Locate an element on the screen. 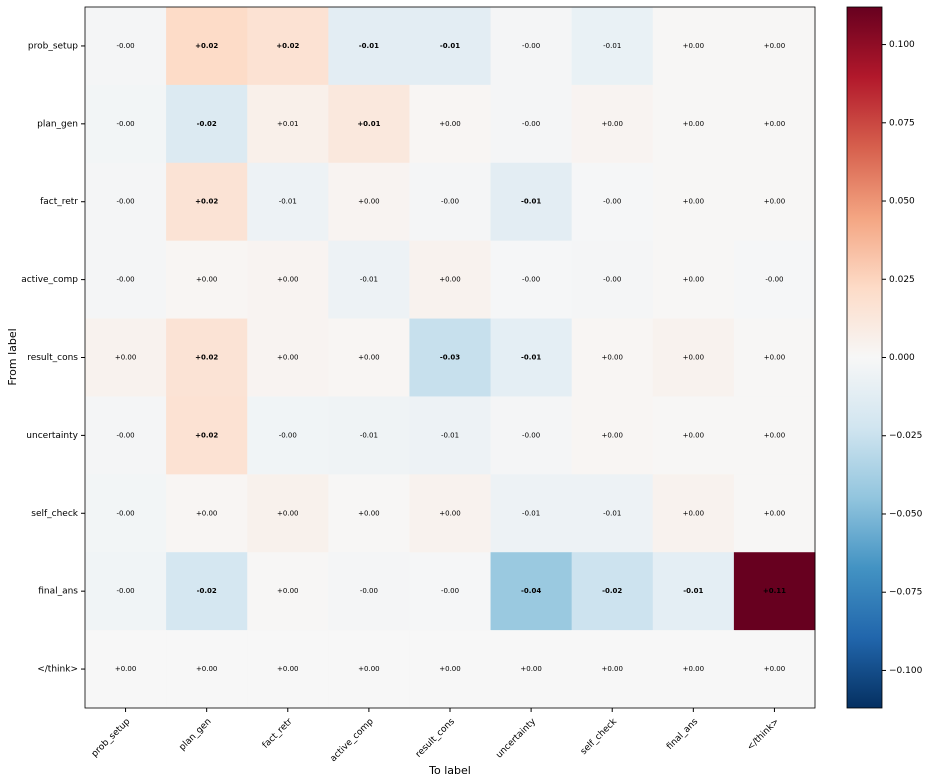 The width and height of the screenshot is (930, 784). colorbar-tick-label: −0.050 is located at coordinates (906, 514).